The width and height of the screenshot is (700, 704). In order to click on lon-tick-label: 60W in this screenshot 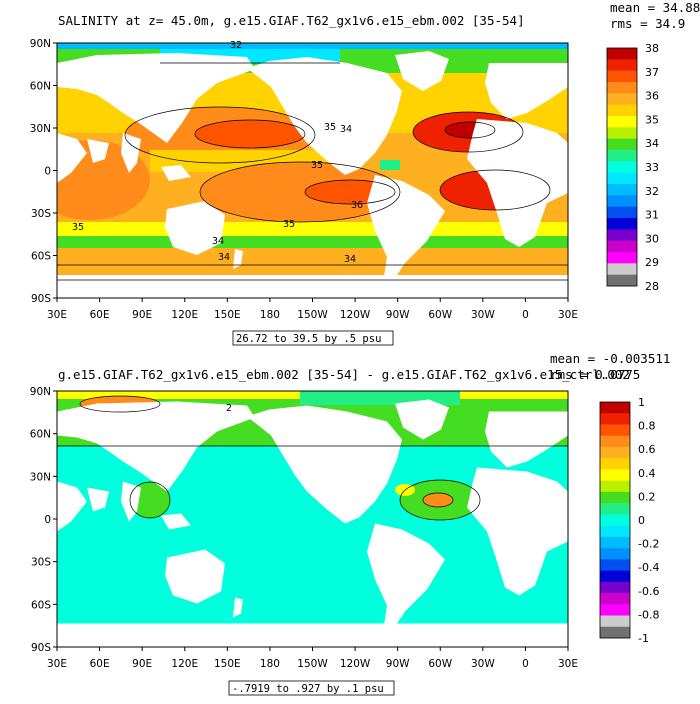, I will do `click(440, 315)`.